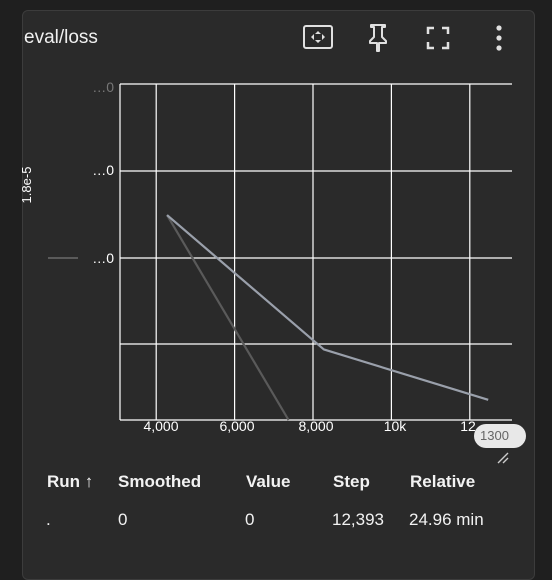 The width and height of the screenshot is (552, 580). I want to click on resize-handle-icon, so click(503, 458).